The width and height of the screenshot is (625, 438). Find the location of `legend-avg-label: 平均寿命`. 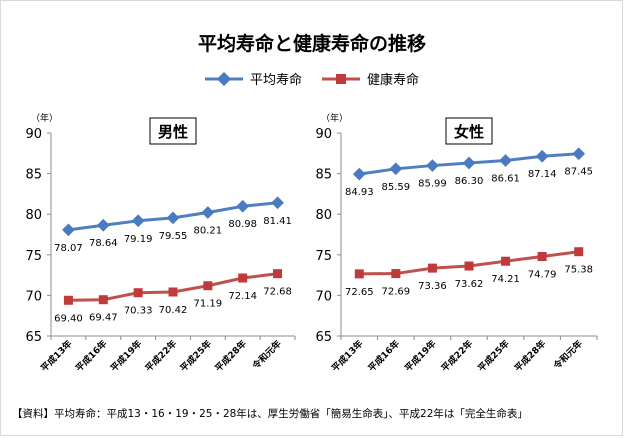

legend-avg-label: 平均寿命 is located at coordinates (276, 80).